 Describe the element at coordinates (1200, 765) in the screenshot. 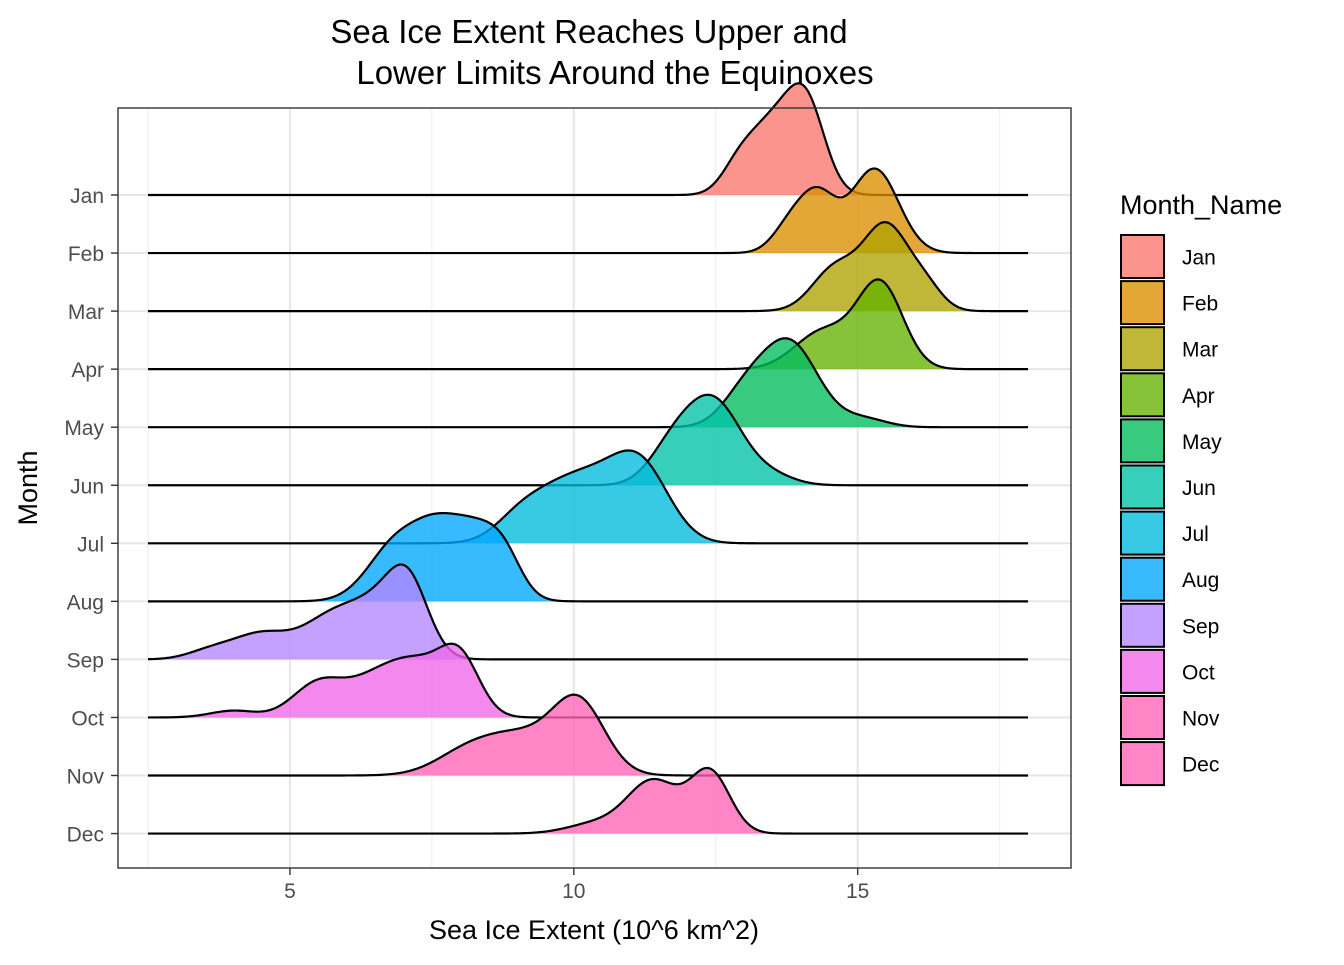

I see `legend-label: Dec` at that location.